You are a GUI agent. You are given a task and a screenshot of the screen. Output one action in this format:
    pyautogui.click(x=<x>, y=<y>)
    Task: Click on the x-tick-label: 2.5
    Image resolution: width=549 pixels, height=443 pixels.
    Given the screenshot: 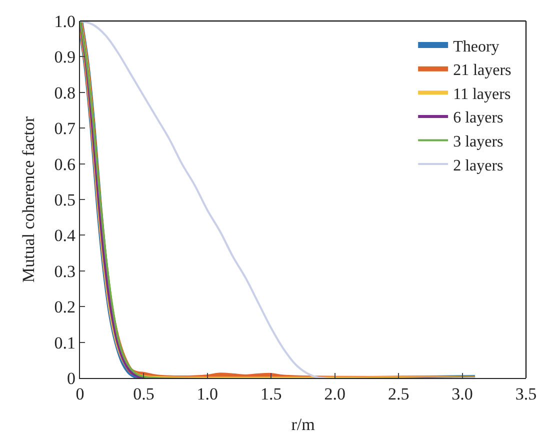 What is the action you would take?
    pyautogui.click(x=399, y=394)
    